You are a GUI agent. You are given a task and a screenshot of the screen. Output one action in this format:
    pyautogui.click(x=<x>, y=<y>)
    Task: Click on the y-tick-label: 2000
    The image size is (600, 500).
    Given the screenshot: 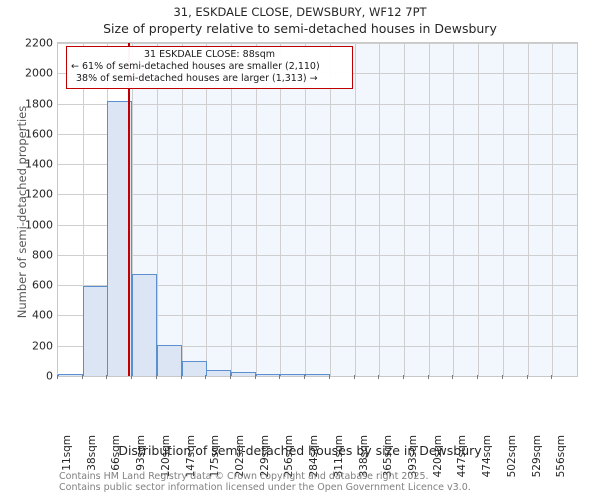 What is the action you would take?
    pyautogui.click(x=39, y=73)
    